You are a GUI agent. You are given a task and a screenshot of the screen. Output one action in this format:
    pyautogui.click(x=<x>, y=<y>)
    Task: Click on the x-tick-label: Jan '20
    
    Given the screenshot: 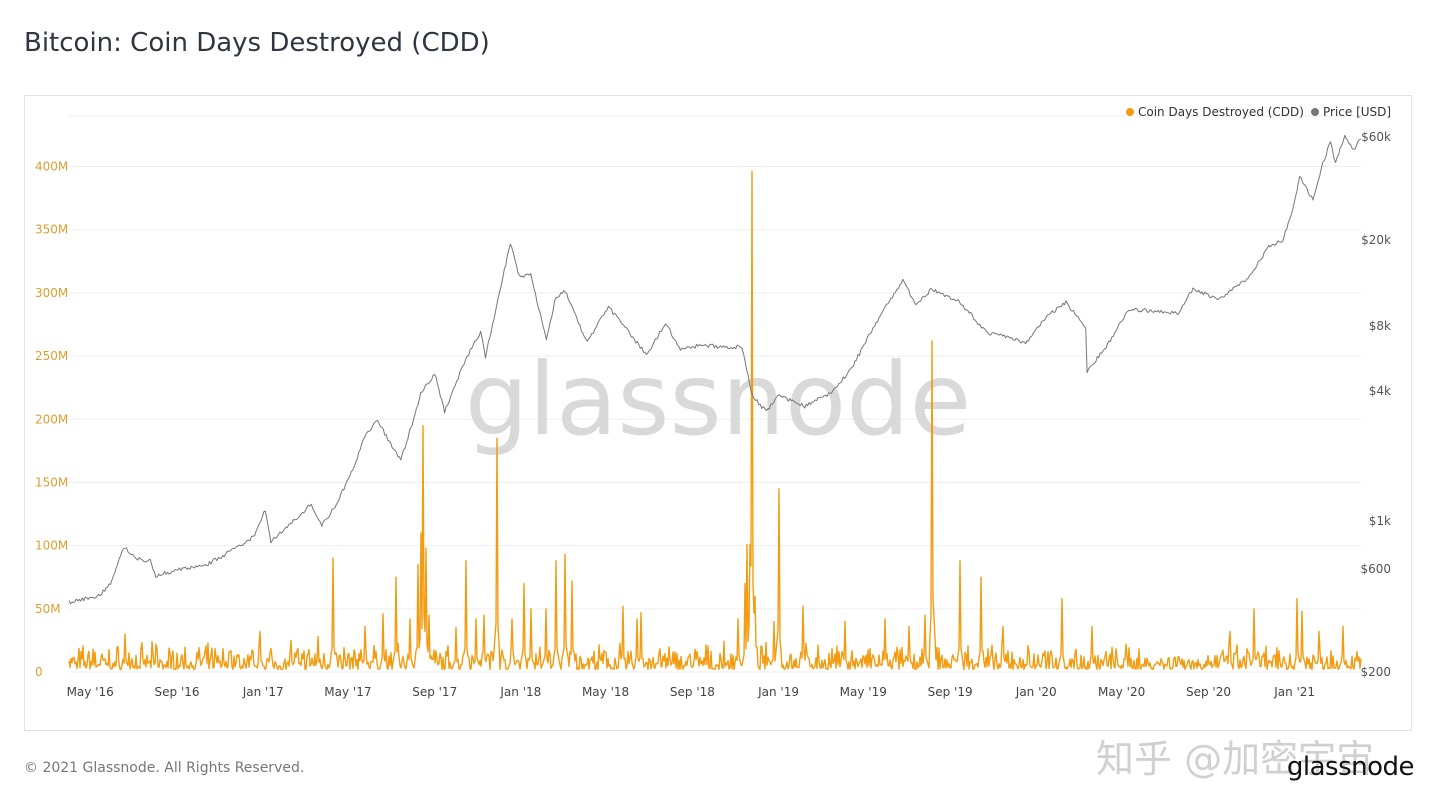 What is the action you would take?
    pyautogui.click(x=1036, y=692)
    